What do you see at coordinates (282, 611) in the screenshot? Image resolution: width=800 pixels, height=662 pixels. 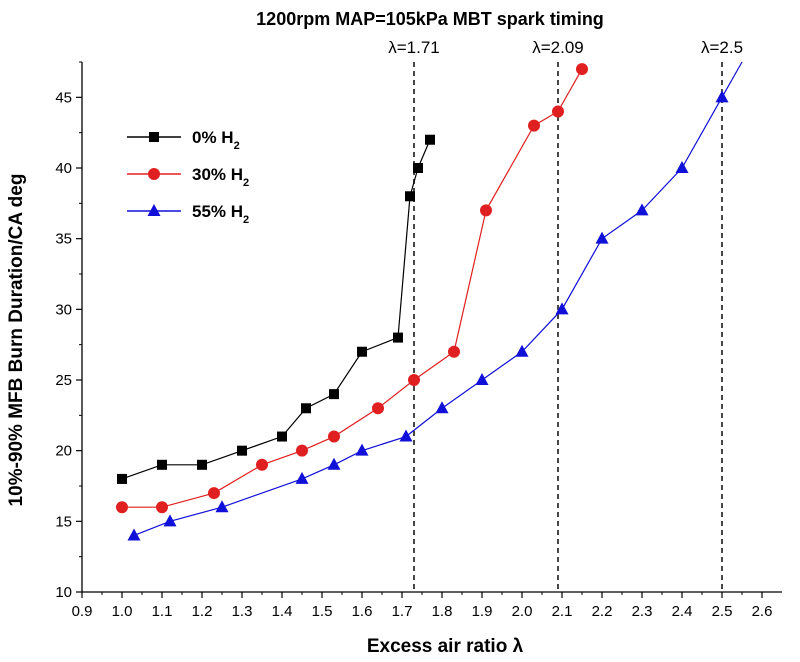 I see `x-tick-label: 1.4` at bounding box center [282, 611].